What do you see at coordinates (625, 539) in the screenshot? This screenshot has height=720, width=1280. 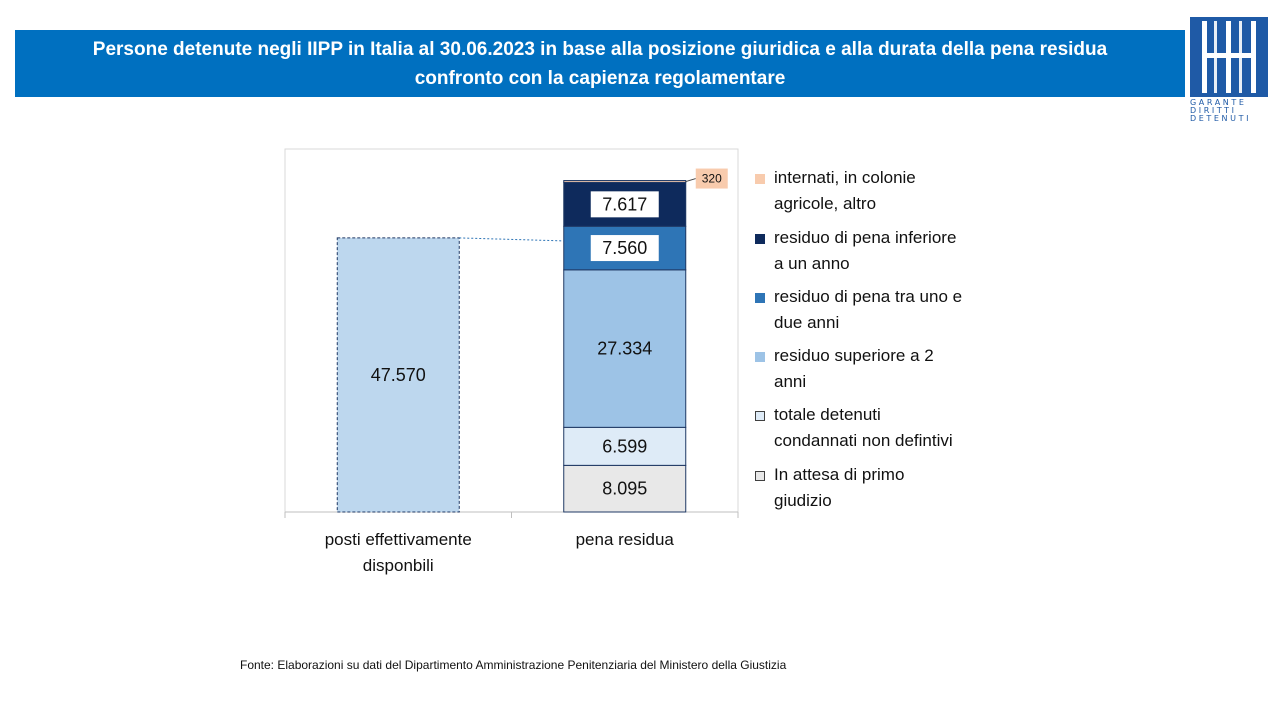 I see `x-tick-label: pena residua` at bounding box center [625, 539].